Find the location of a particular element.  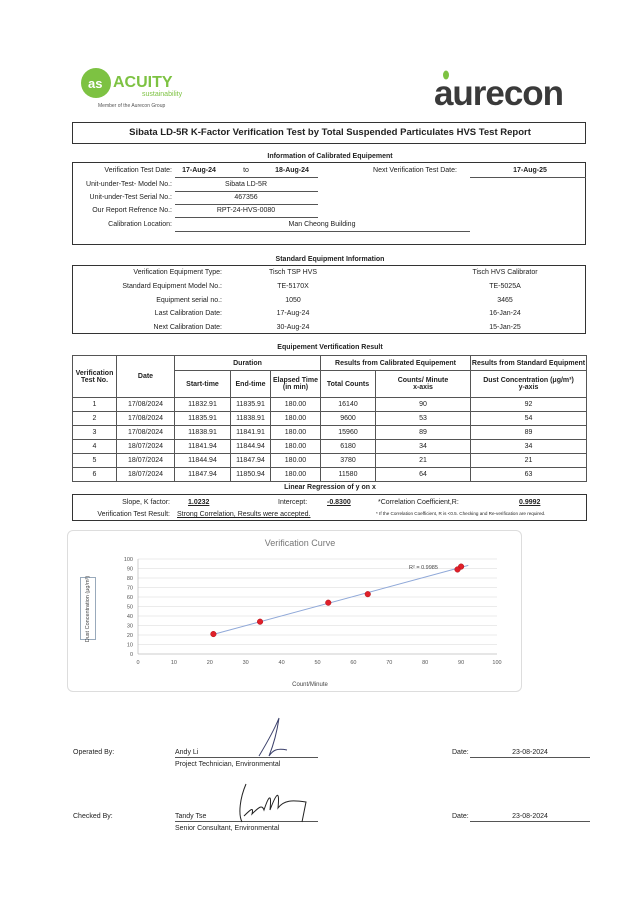

y-tick-label: 0 is located at coordinates (131, 655).